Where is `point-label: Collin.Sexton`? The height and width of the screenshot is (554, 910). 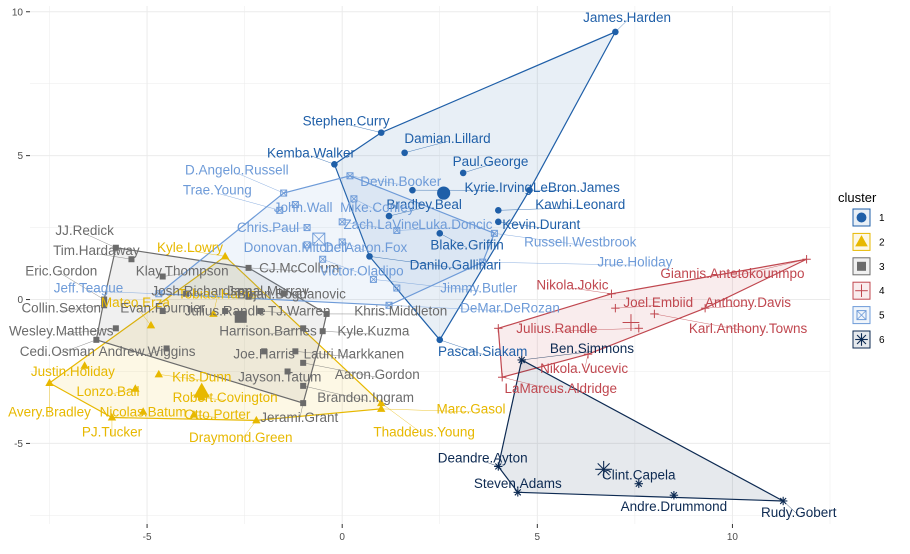
point-label: Collin.Sexton is located at coordinates (61, 308).